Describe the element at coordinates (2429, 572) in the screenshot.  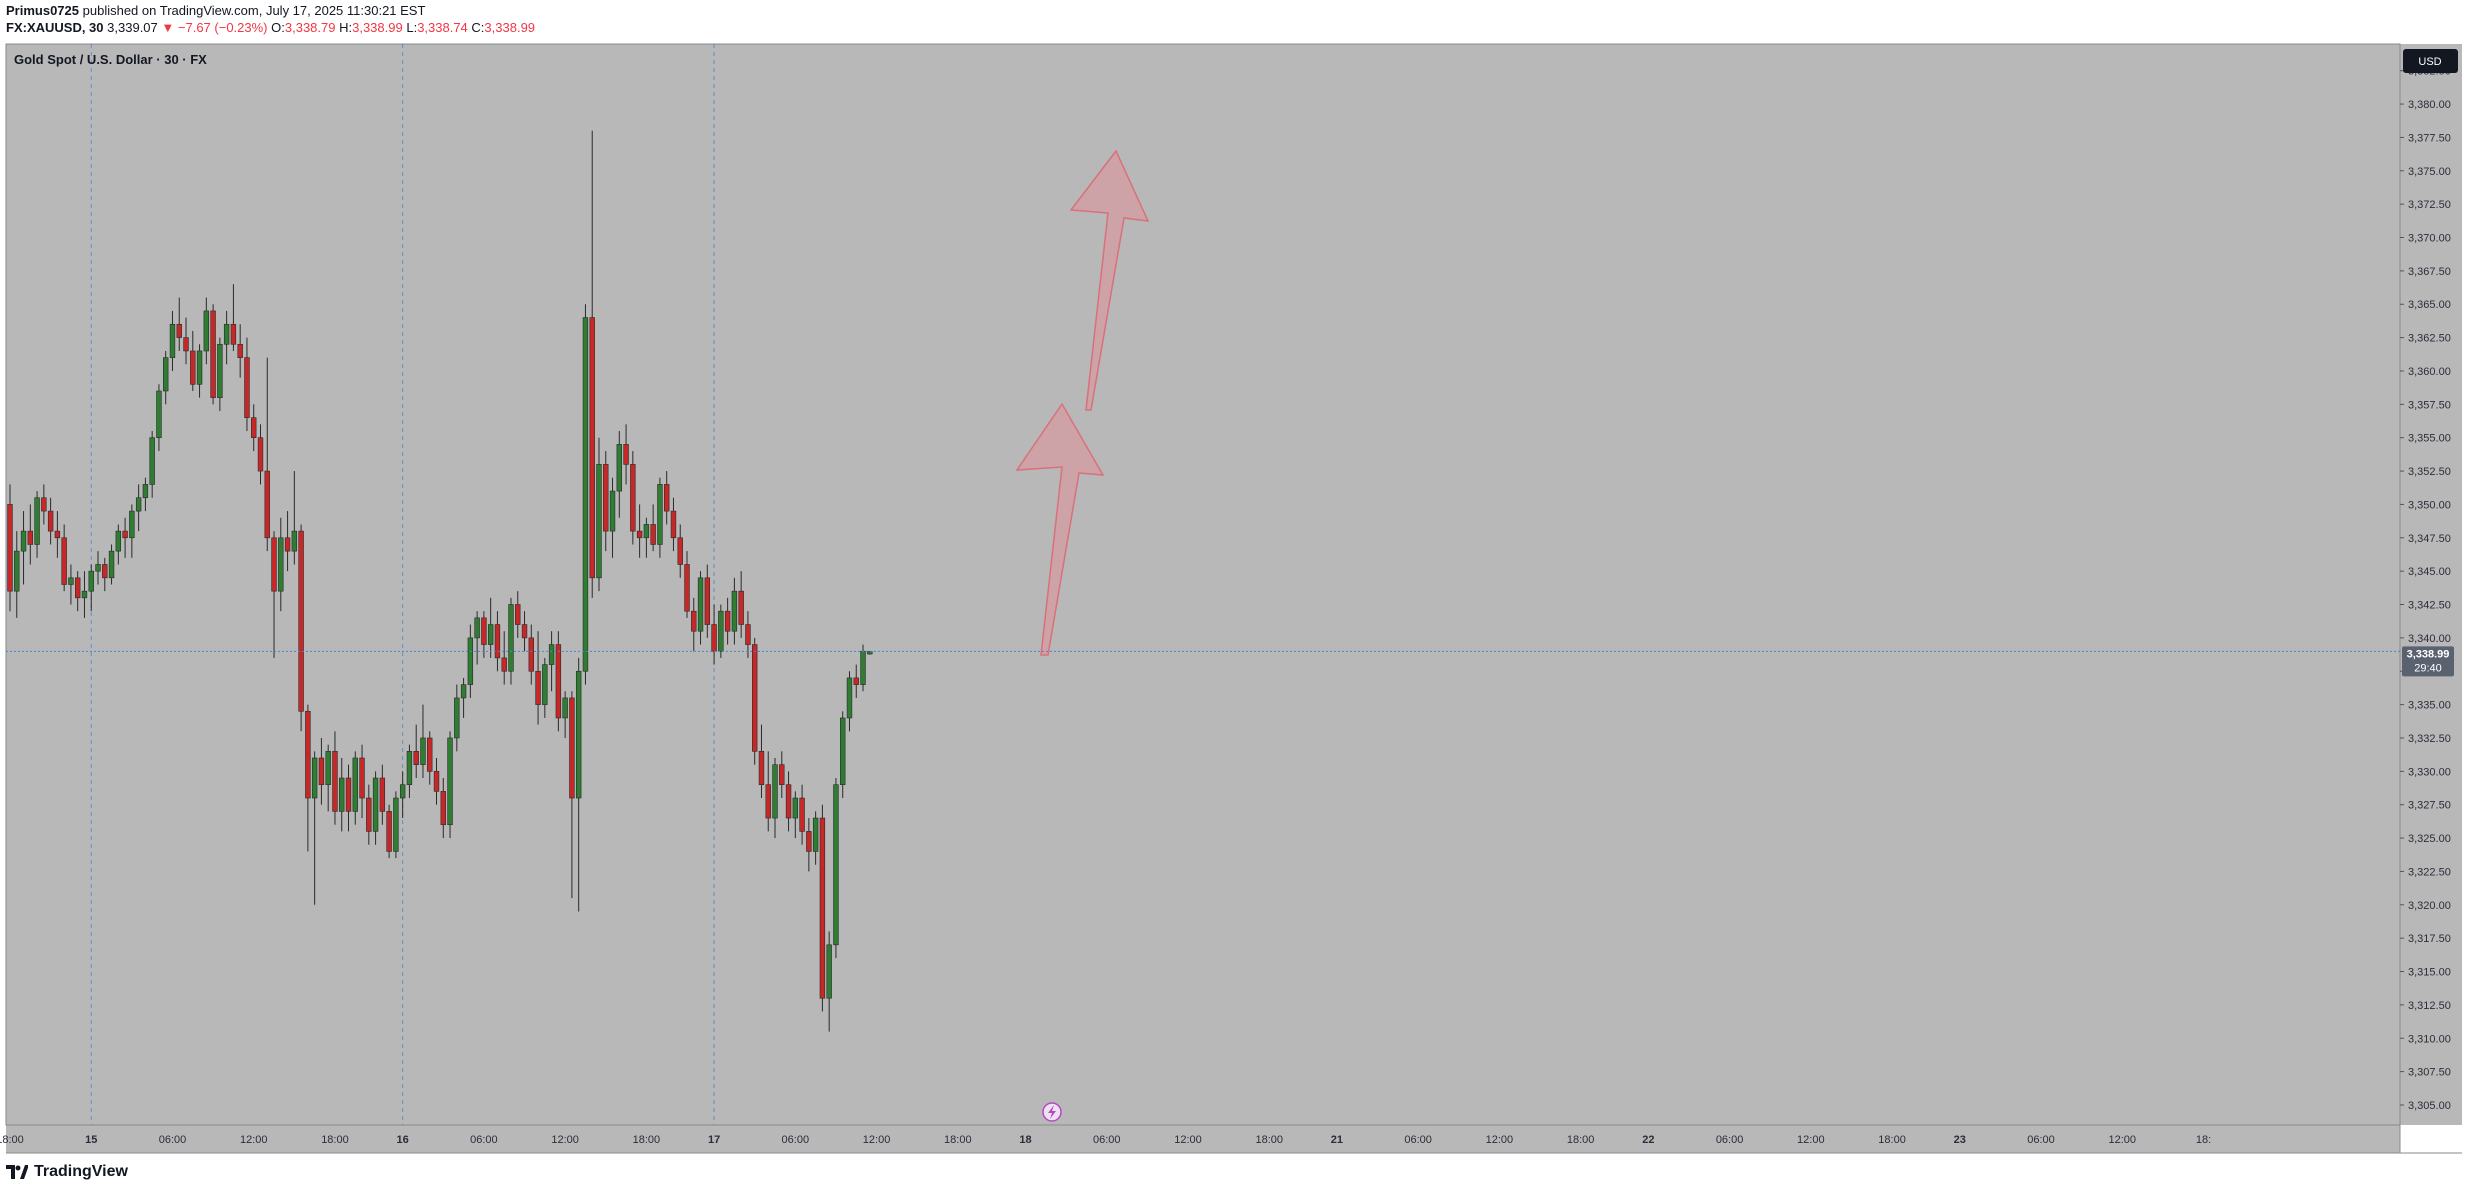
I see `price-tick-label: 3,345.00` at that location.